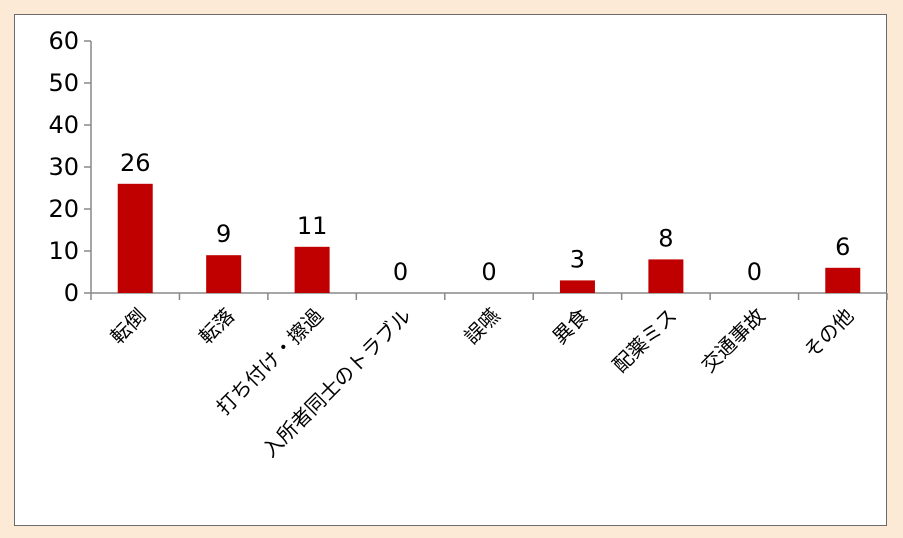  I want to click on category-label-8: 交通事故, so click(733, 341).